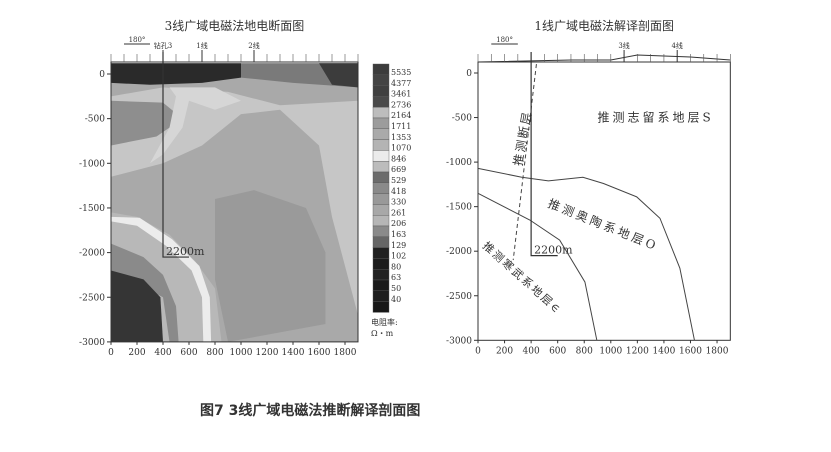  I want to click on y-tick-label: -3000, so click(459, 341).